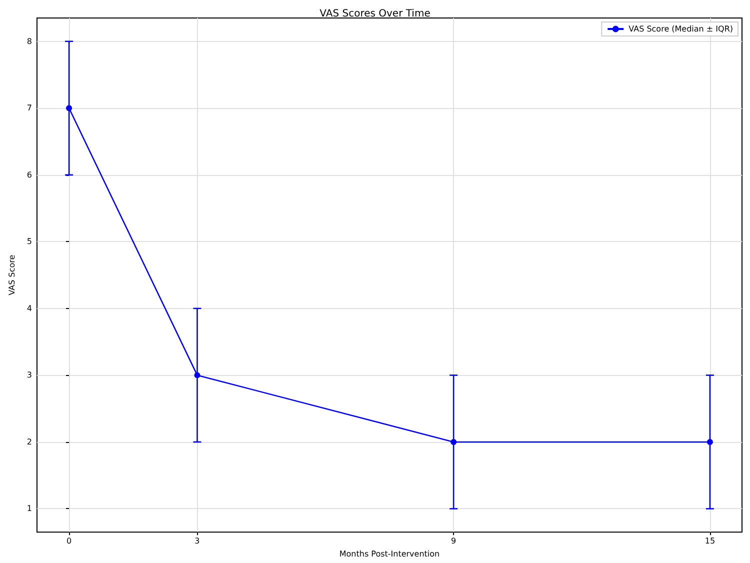 This screenshot has width=750, height=563. Describe the element at coordinates (12, 275) in the screenshot. I see `y-axis-title: VAS Score` at that location.